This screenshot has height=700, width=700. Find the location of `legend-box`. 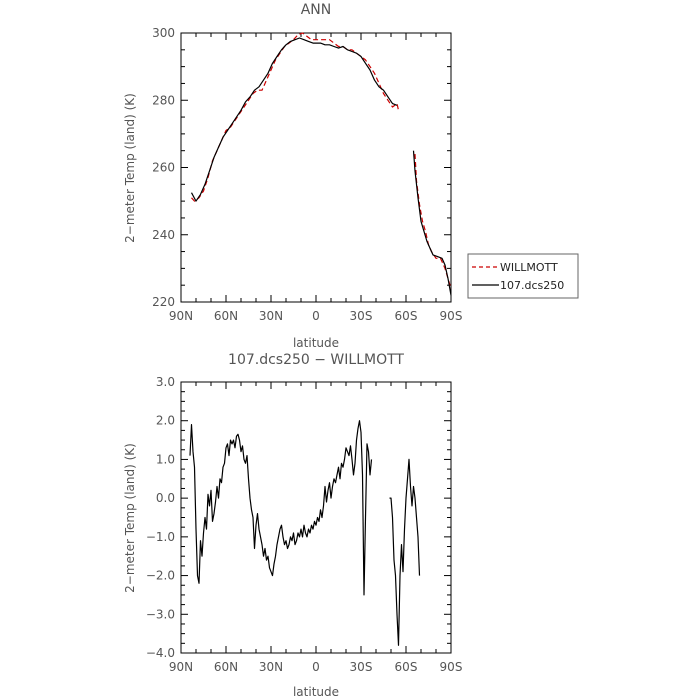

legend-box is located at coordinates (523, 276).